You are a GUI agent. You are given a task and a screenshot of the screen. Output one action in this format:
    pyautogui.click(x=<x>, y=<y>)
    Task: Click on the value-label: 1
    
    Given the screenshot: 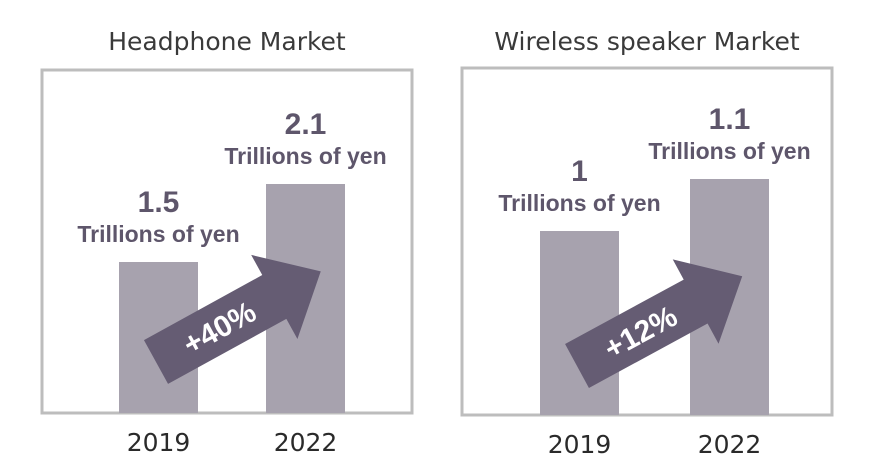 What is the action you would take?
    pyautogui.click(x=579, y=171)
    